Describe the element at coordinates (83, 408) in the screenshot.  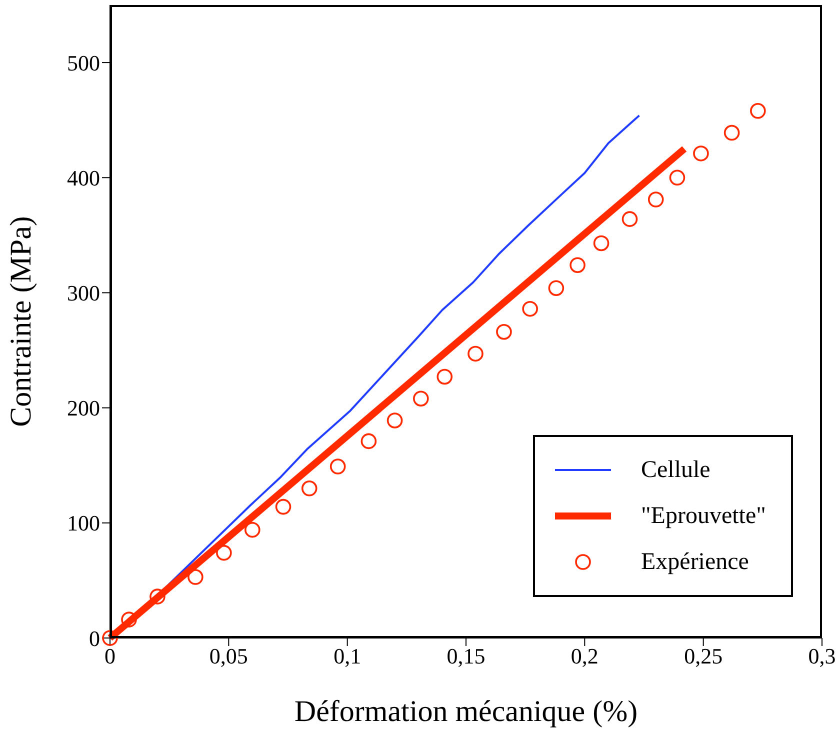
I see `y-tick-label: 200` at that location.